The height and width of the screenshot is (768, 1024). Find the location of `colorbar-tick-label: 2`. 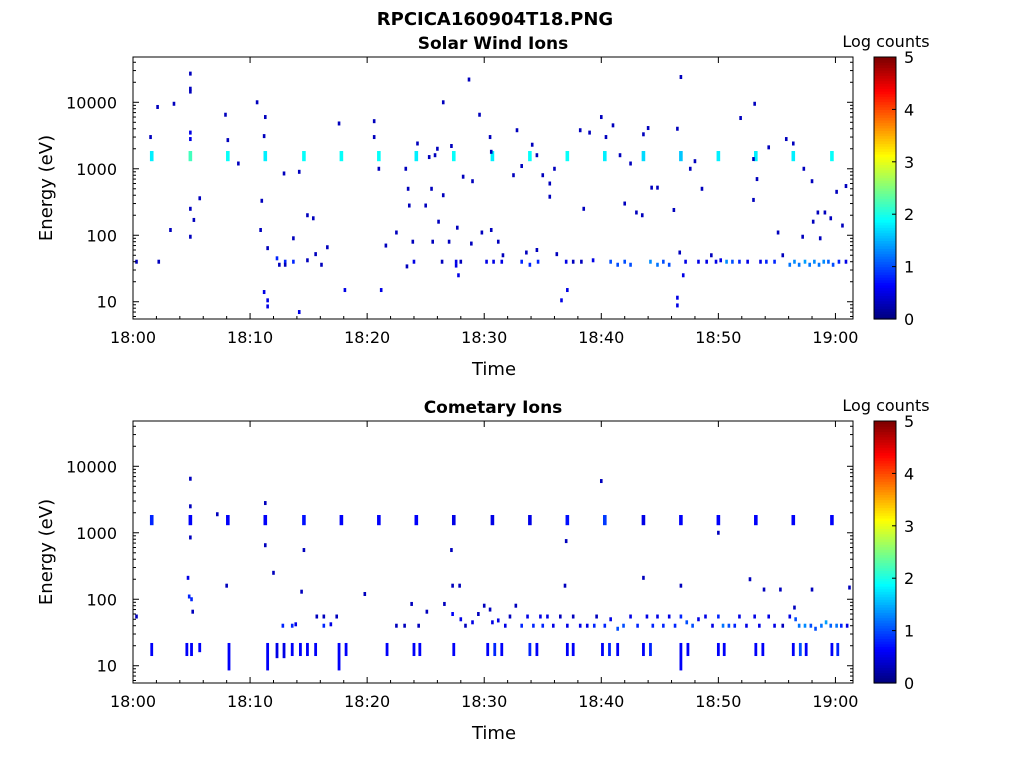

colorbar-tick-label: 2 is located at coordinates (909, 214).